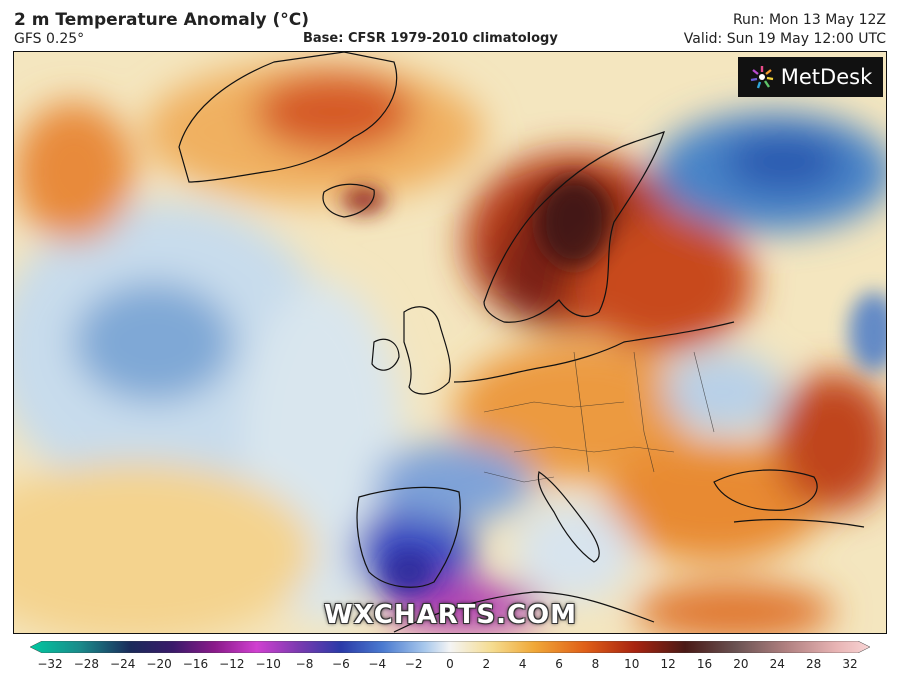 This screenshot has height=689, width=900. Describe the element at coordinates (559, 664) in the screenshot. I see `colorbar-tick-label: 6` at that location.